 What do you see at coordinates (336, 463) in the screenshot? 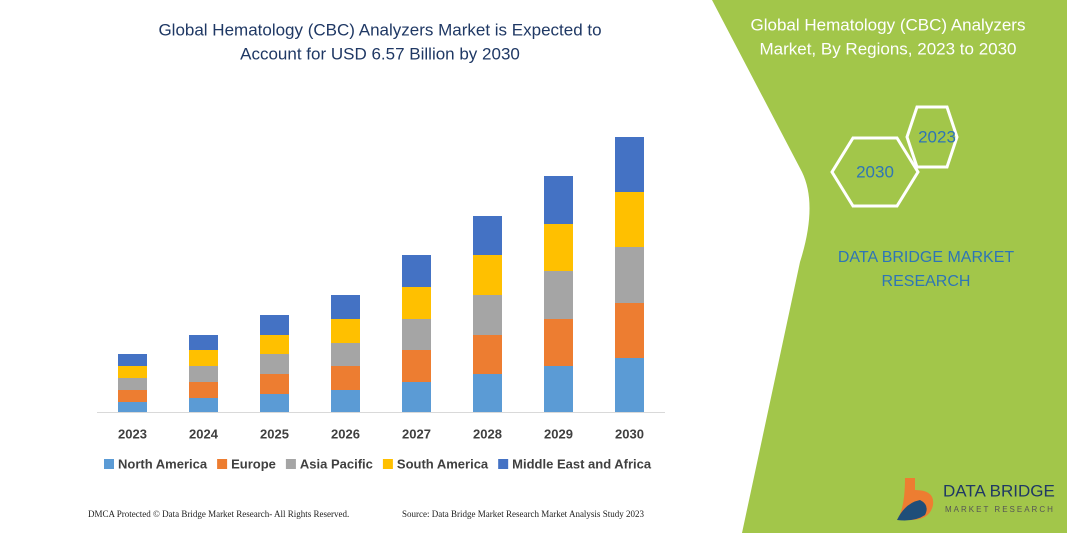
I see `legend-label: Asia Pacific` at bounding box center [336, 463].